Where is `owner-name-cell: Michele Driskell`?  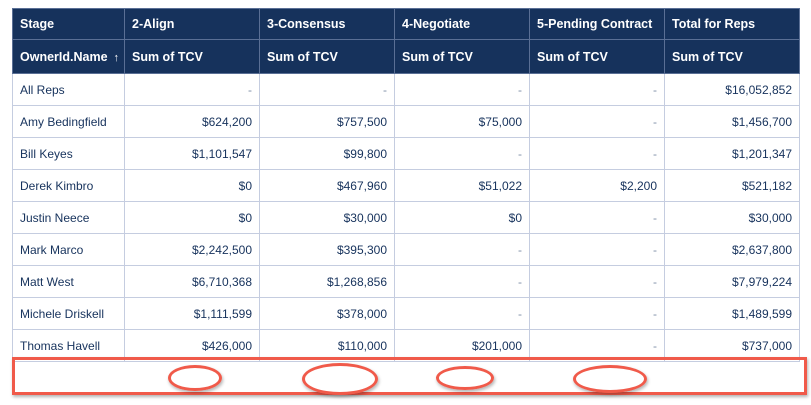 owner-name-cell: Michele Driskell is located at coordinates (68, 313).